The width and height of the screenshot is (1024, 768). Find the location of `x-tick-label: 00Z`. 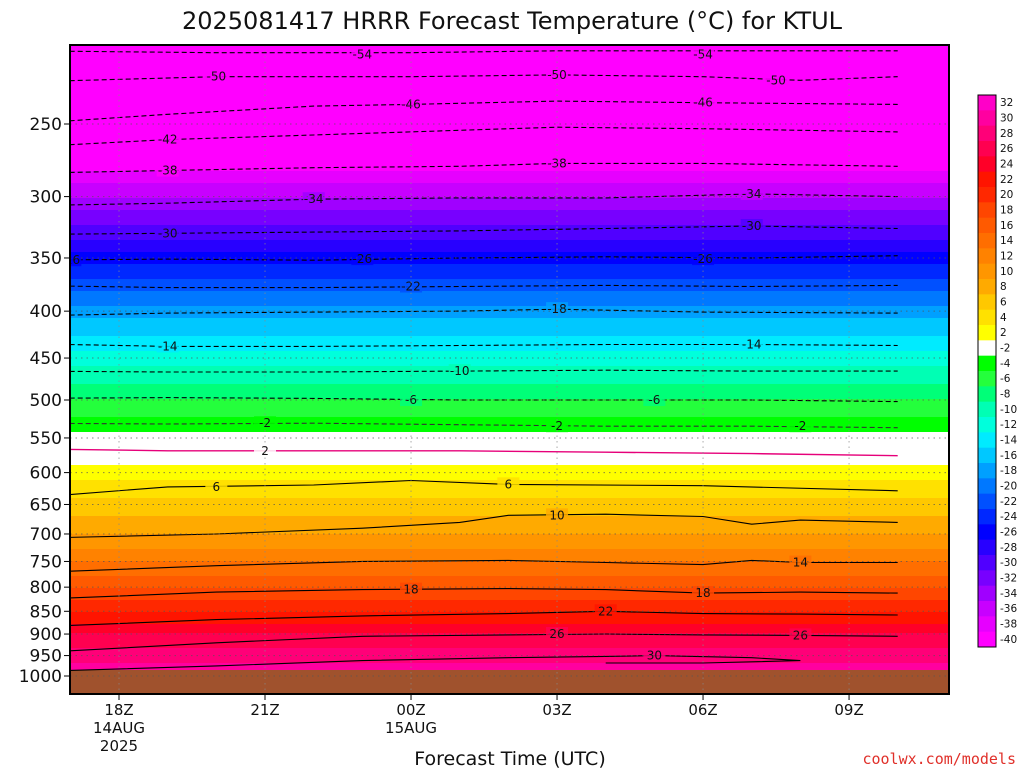

x-tick-label: 00Z is located at coordinates (410, 710).